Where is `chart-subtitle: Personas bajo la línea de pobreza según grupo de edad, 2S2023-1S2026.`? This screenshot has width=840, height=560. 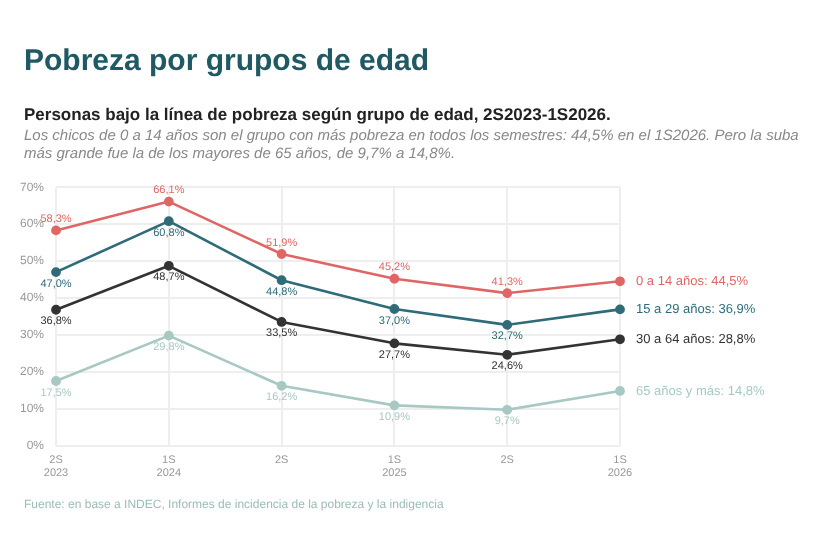
chart-subtitle: Personas bajo la línea de pobreza según grupo de edad, 2S2023-1S2026. is located at coordinates (317, 114).